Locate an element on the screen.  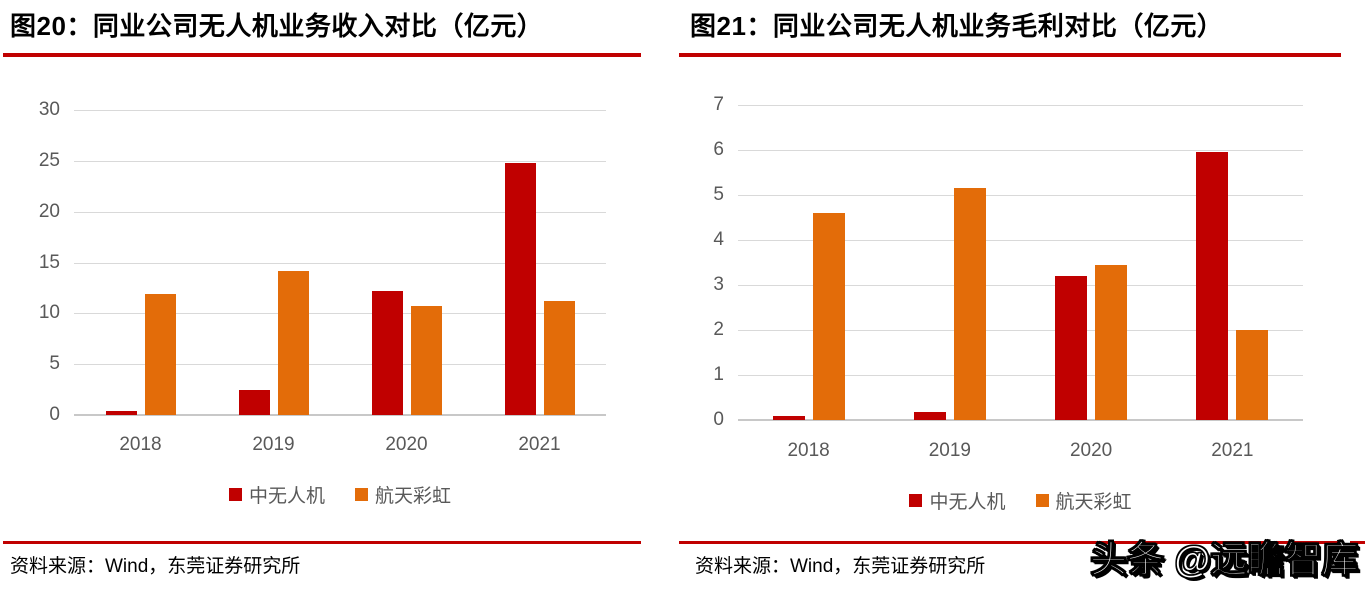
y-tick-label: 1 is located at coordinates (718, 374).